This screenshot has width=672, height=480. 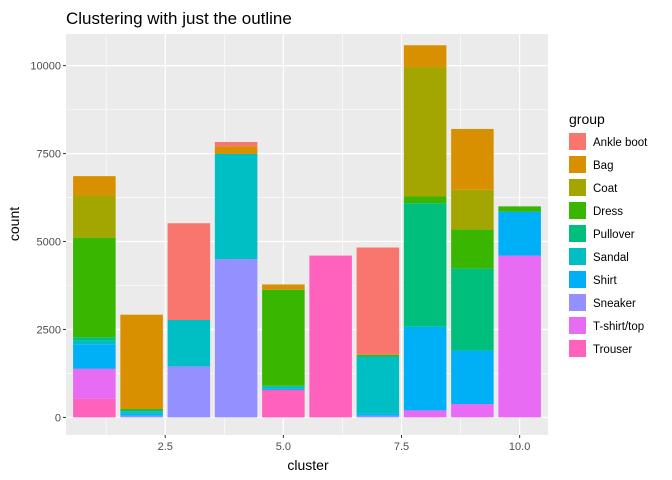 What do you see at coordinates (612, 350) in the screenshot?
I see `legend-label: Trouser` at bounding box center [612, 350].